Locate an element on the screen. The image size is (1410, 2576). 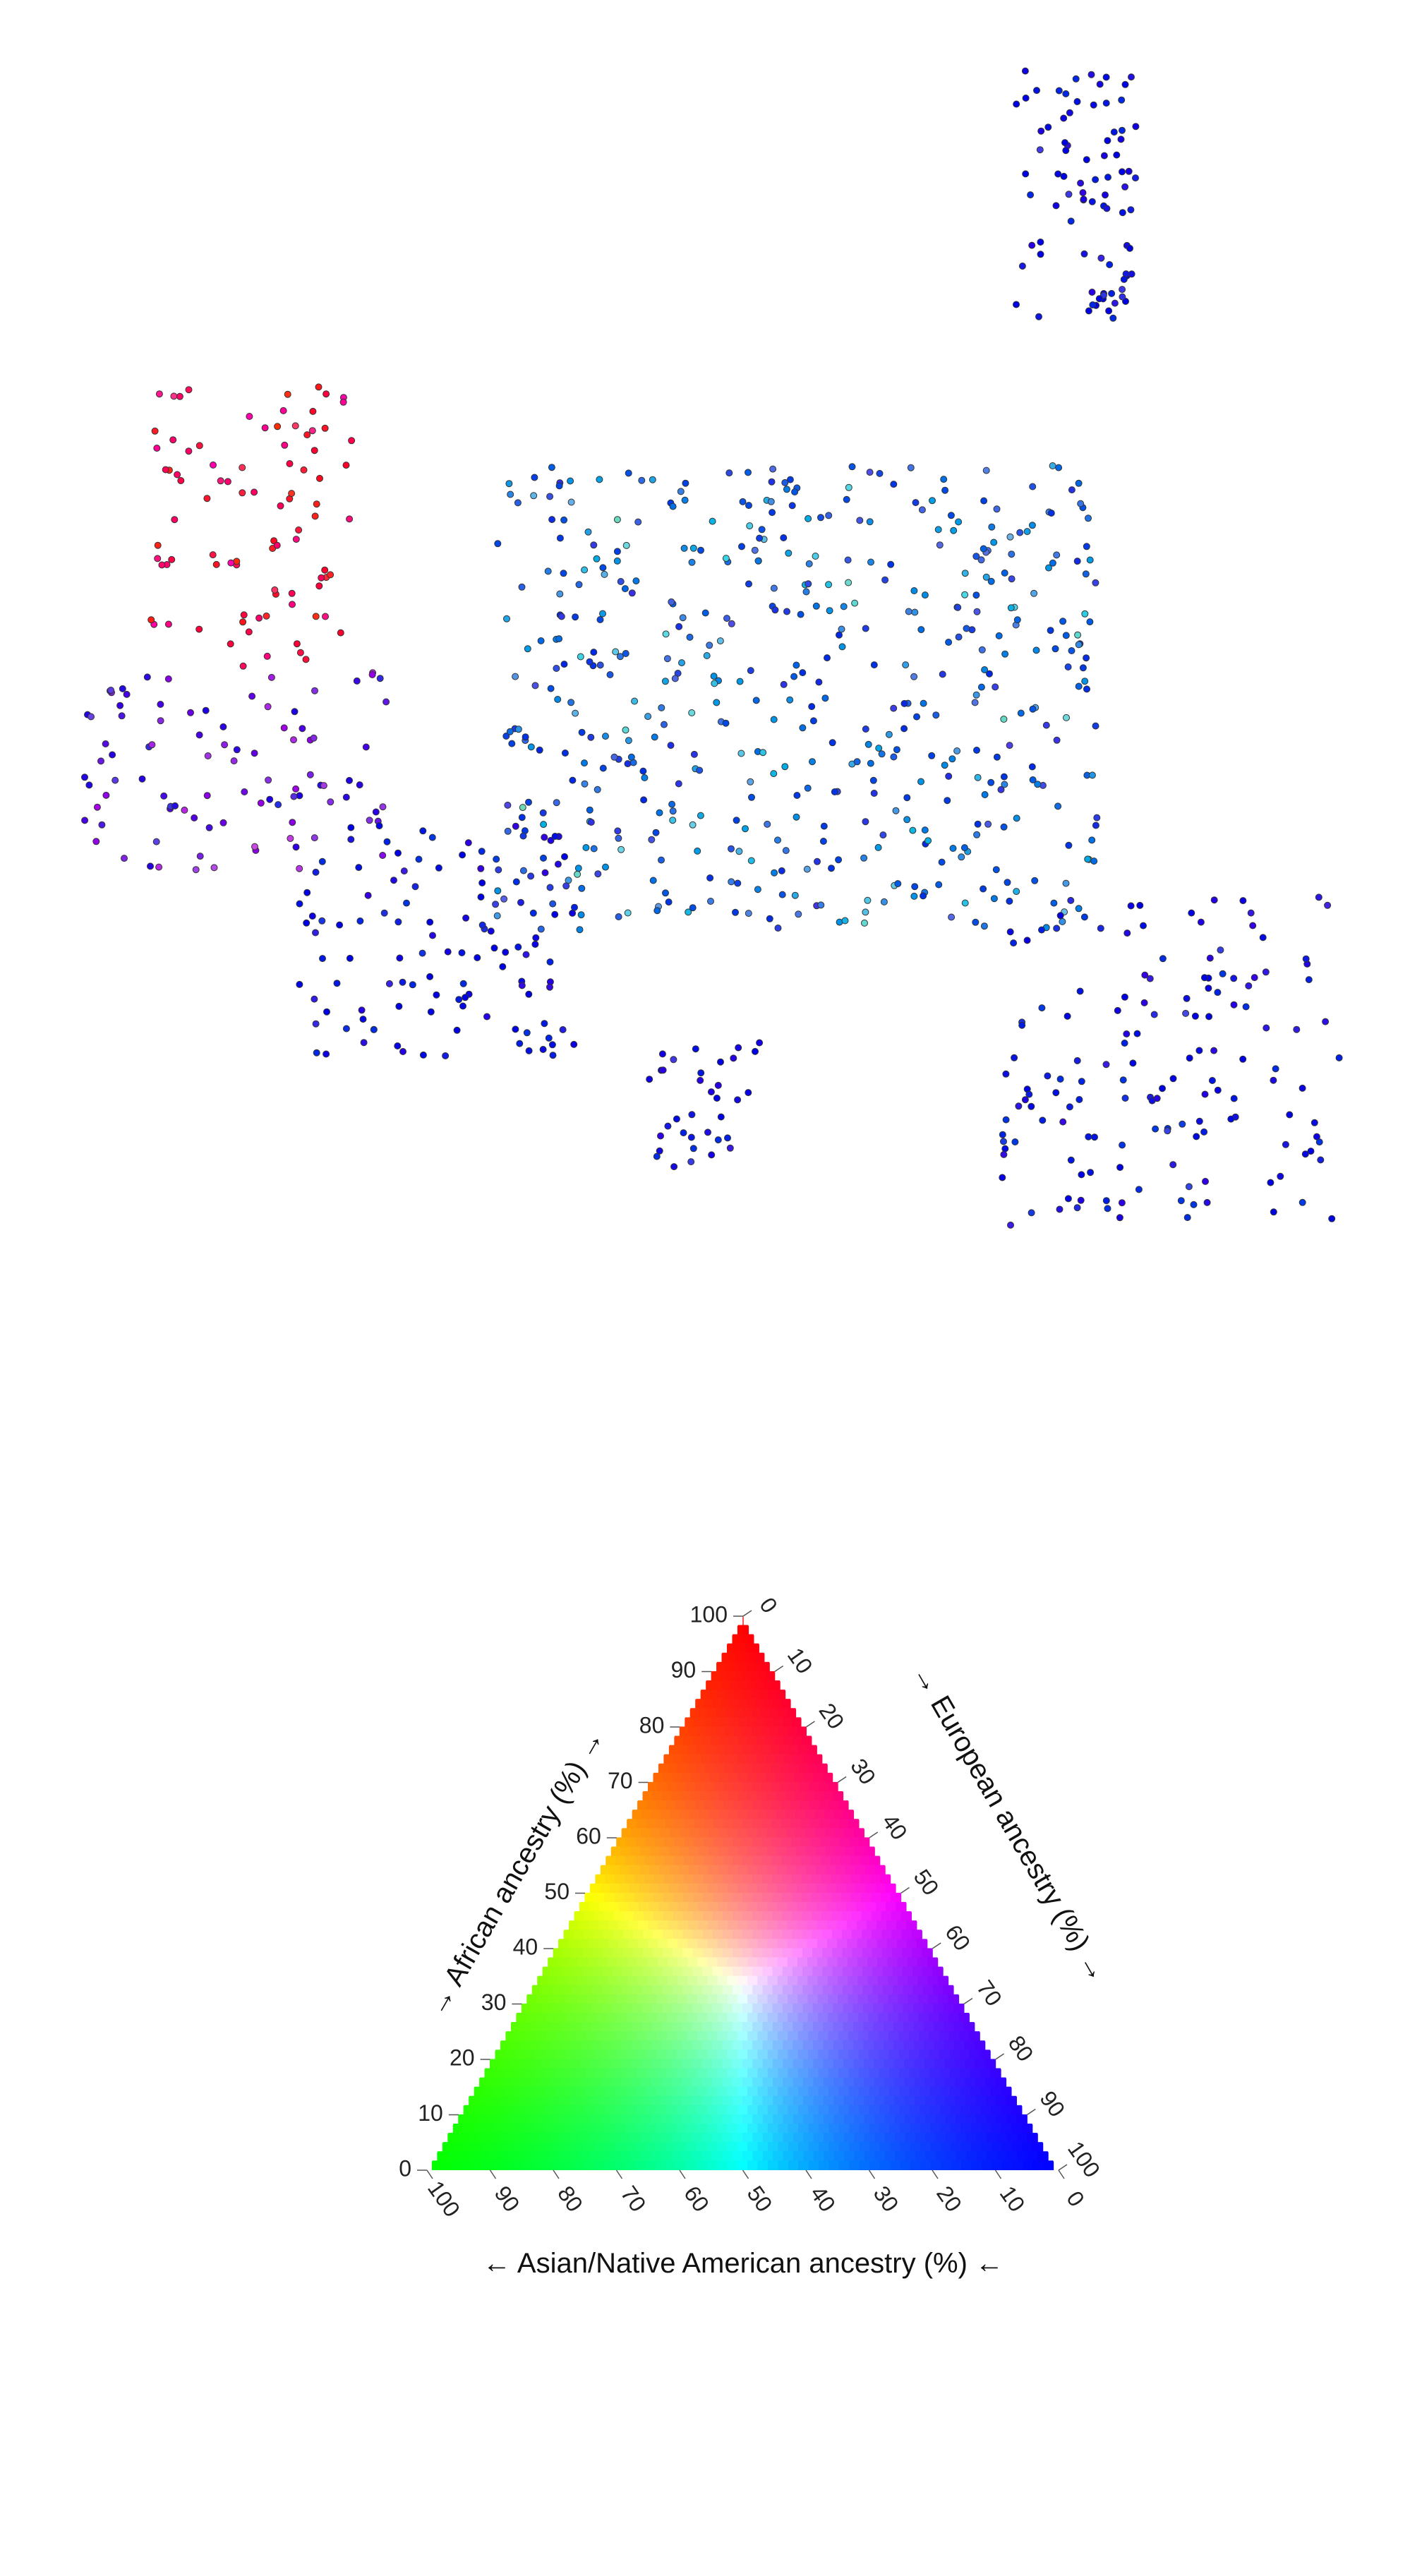
african-tick-label: 60 is located at coordinates (588, 1835).